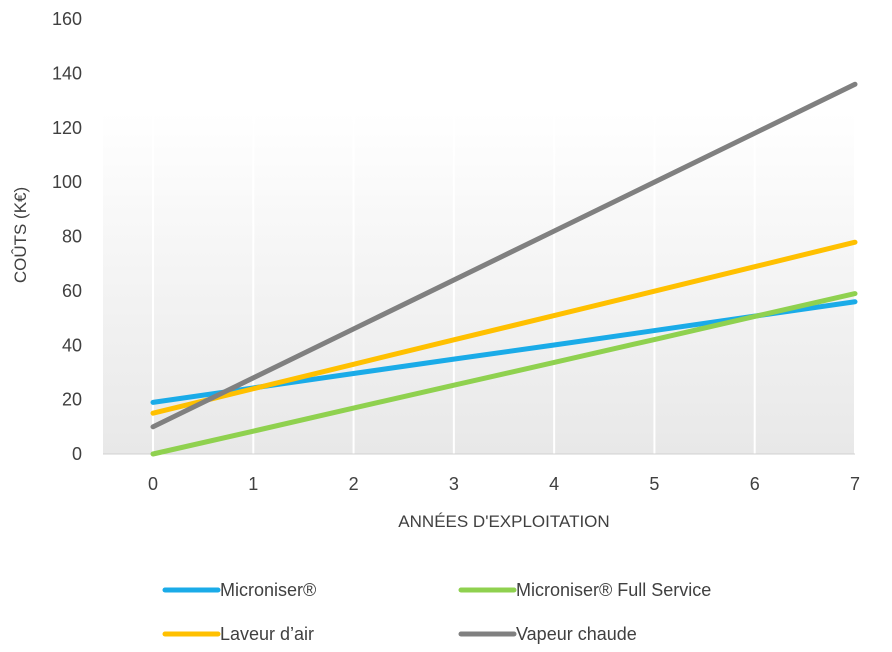 The image size is (892, 652). Describe the element at coordinates (755, 484) in the screenshot. I see `x-tick-label: 6` at that location.